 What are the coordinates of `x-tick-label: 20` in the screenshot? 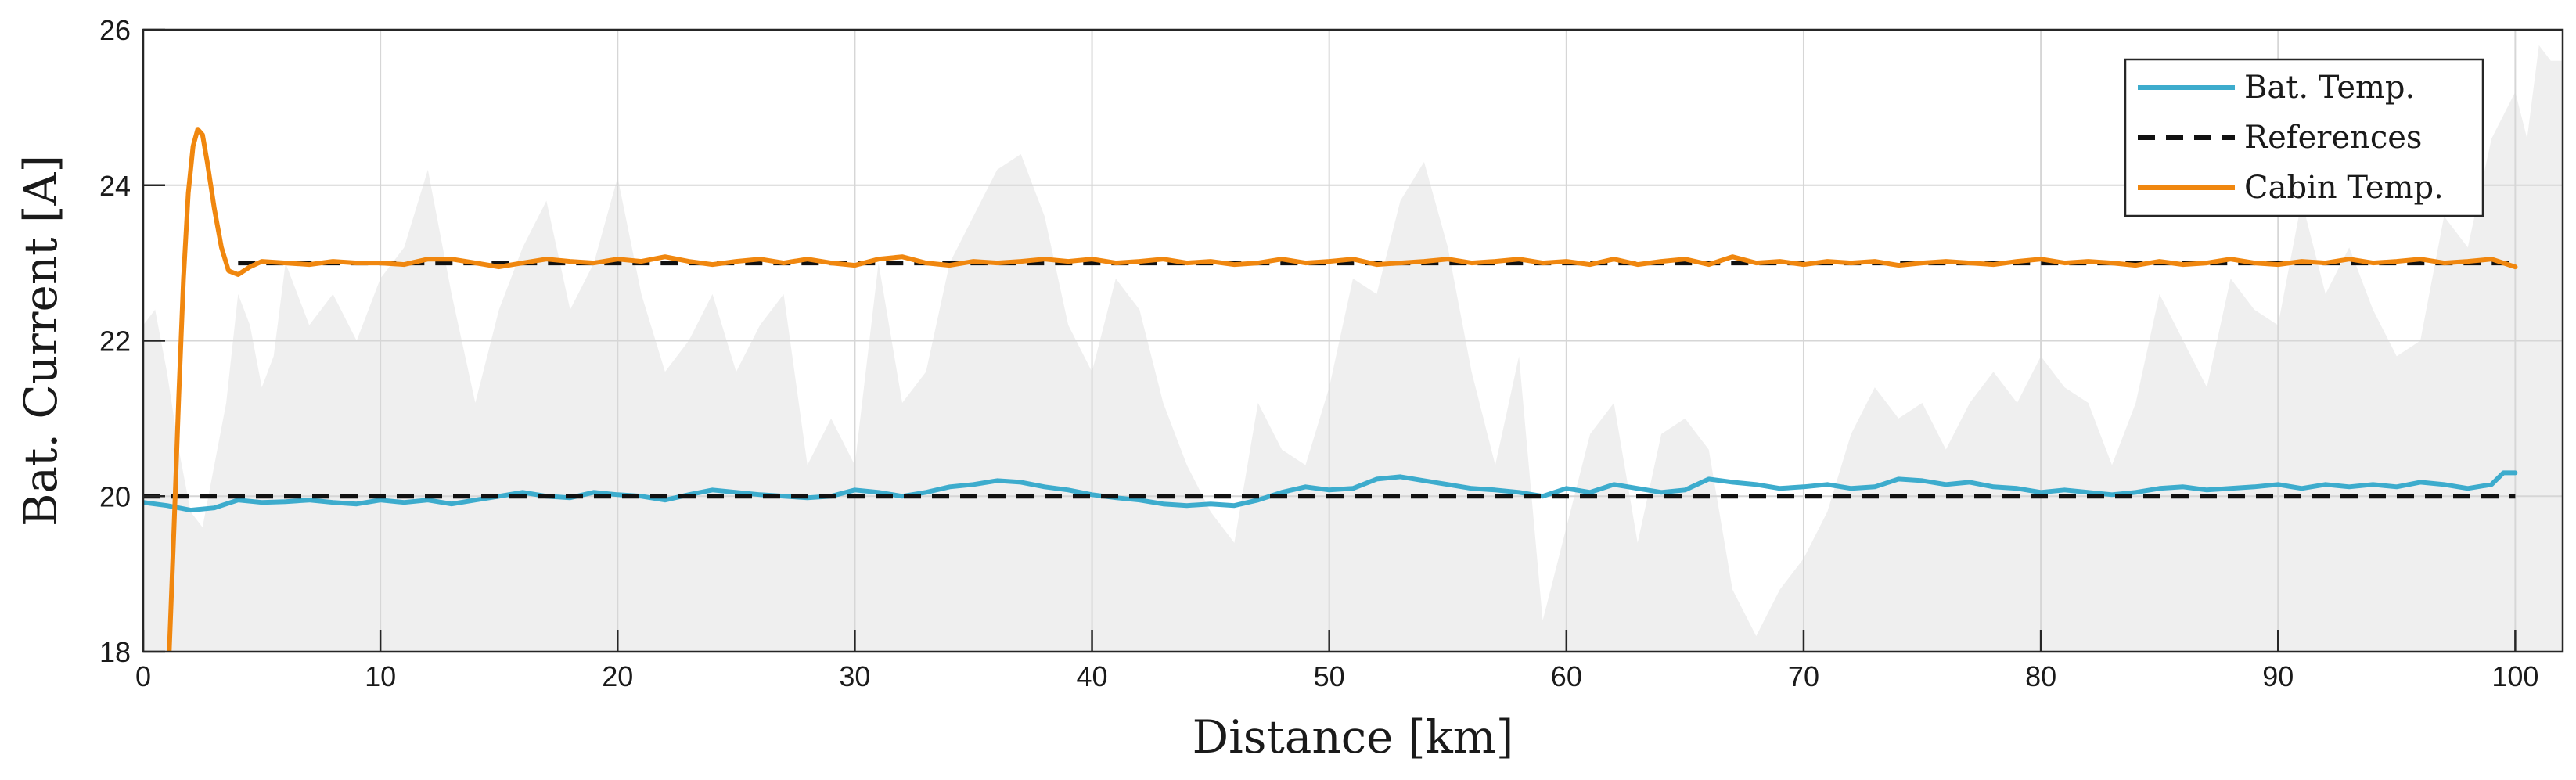 It's located at (618, 676).